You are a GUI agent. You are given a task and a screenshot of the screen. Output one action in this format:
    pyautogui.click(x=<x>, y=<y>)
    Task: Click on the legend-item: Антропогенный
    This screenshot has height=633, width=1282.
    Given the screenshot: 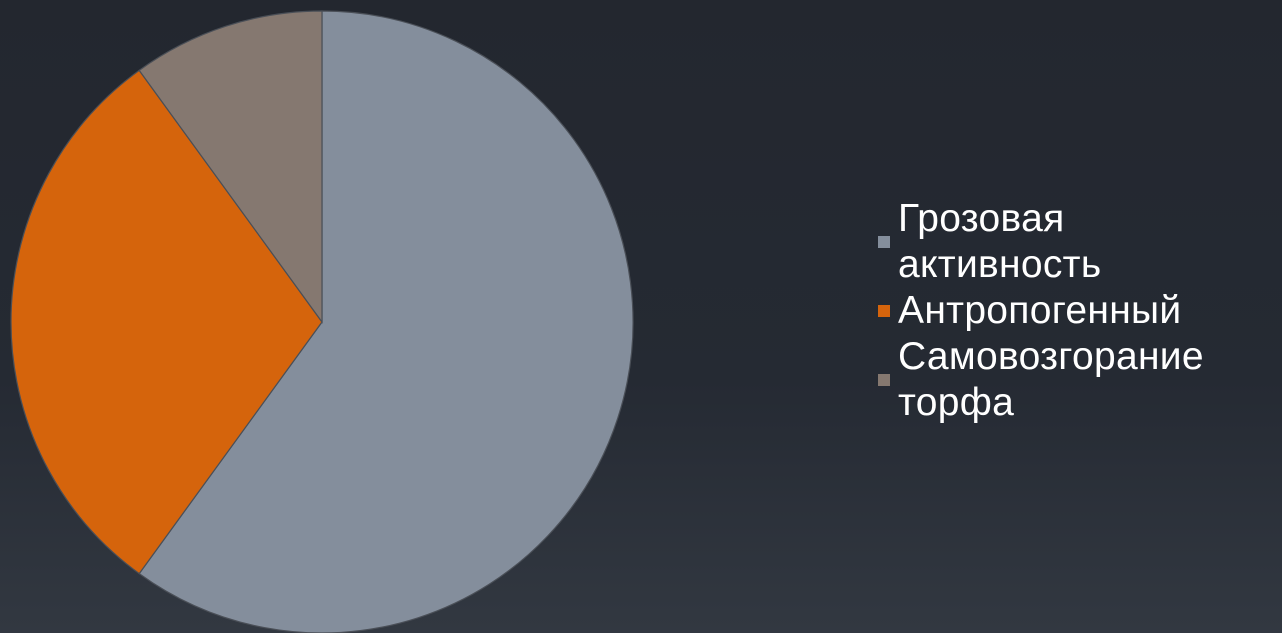 What is the action you would take?
    pyautogui.click(x=1078, y=311)
    